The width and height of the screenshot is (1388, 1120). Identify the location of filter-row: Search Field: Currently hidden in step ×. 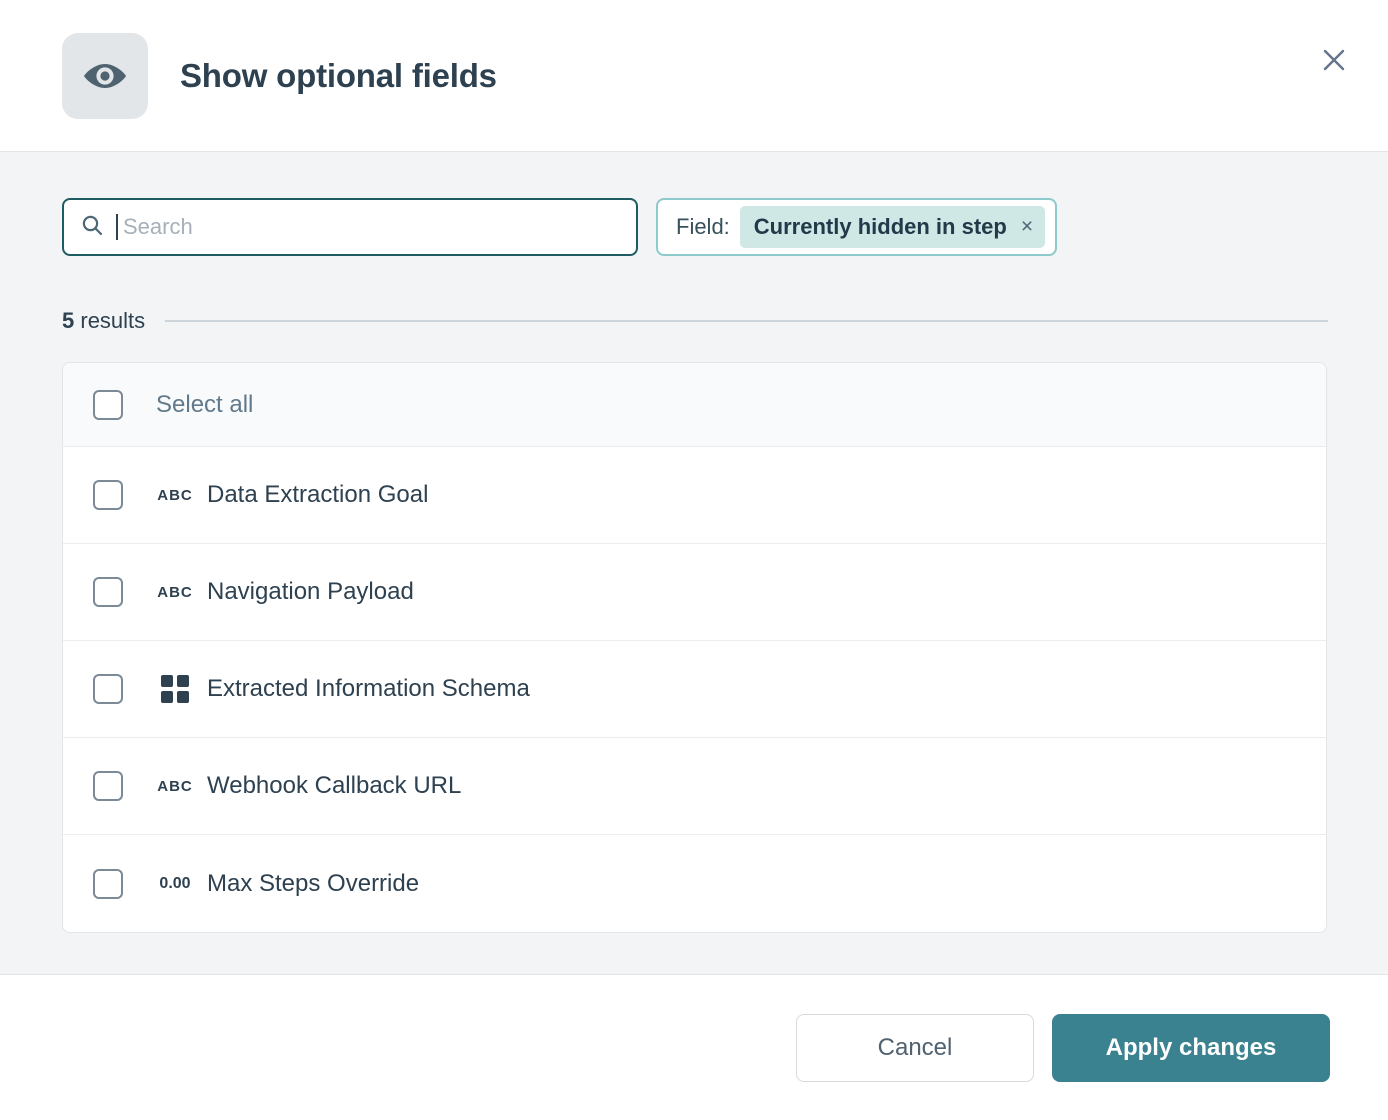
(695, 227).